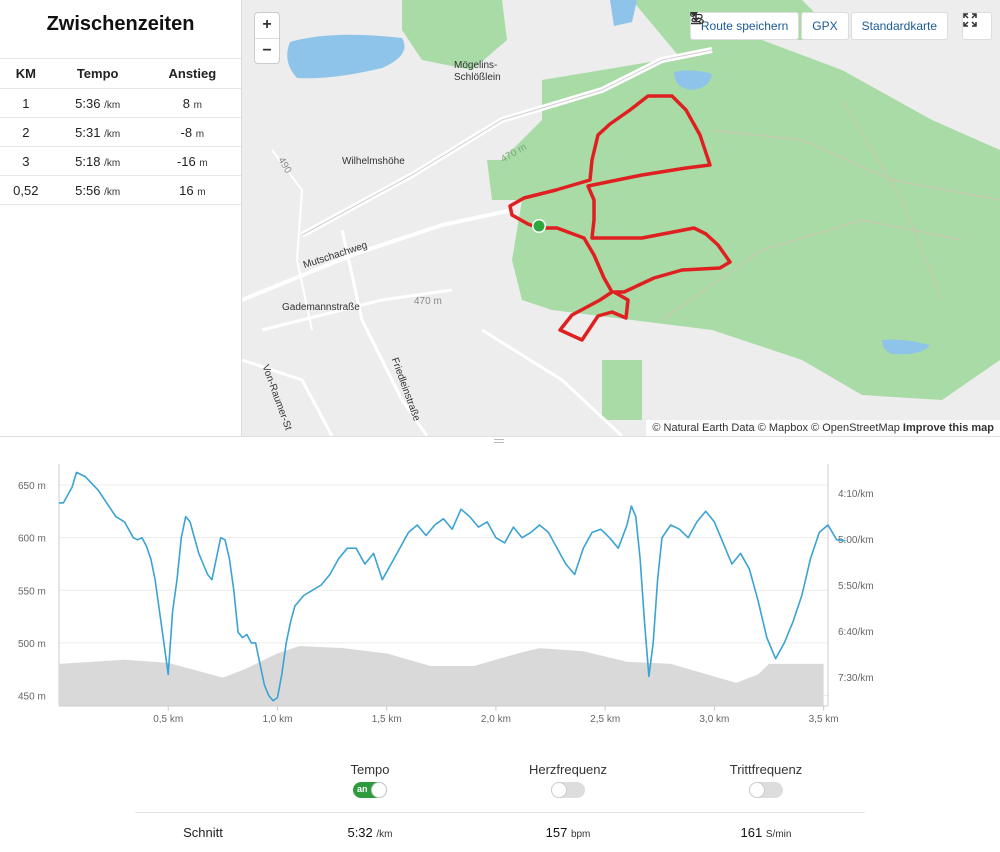  Describe the element at coordinates (277, 719) in the screenshot. I see `x-tick-label: 1,0 km` at that location.